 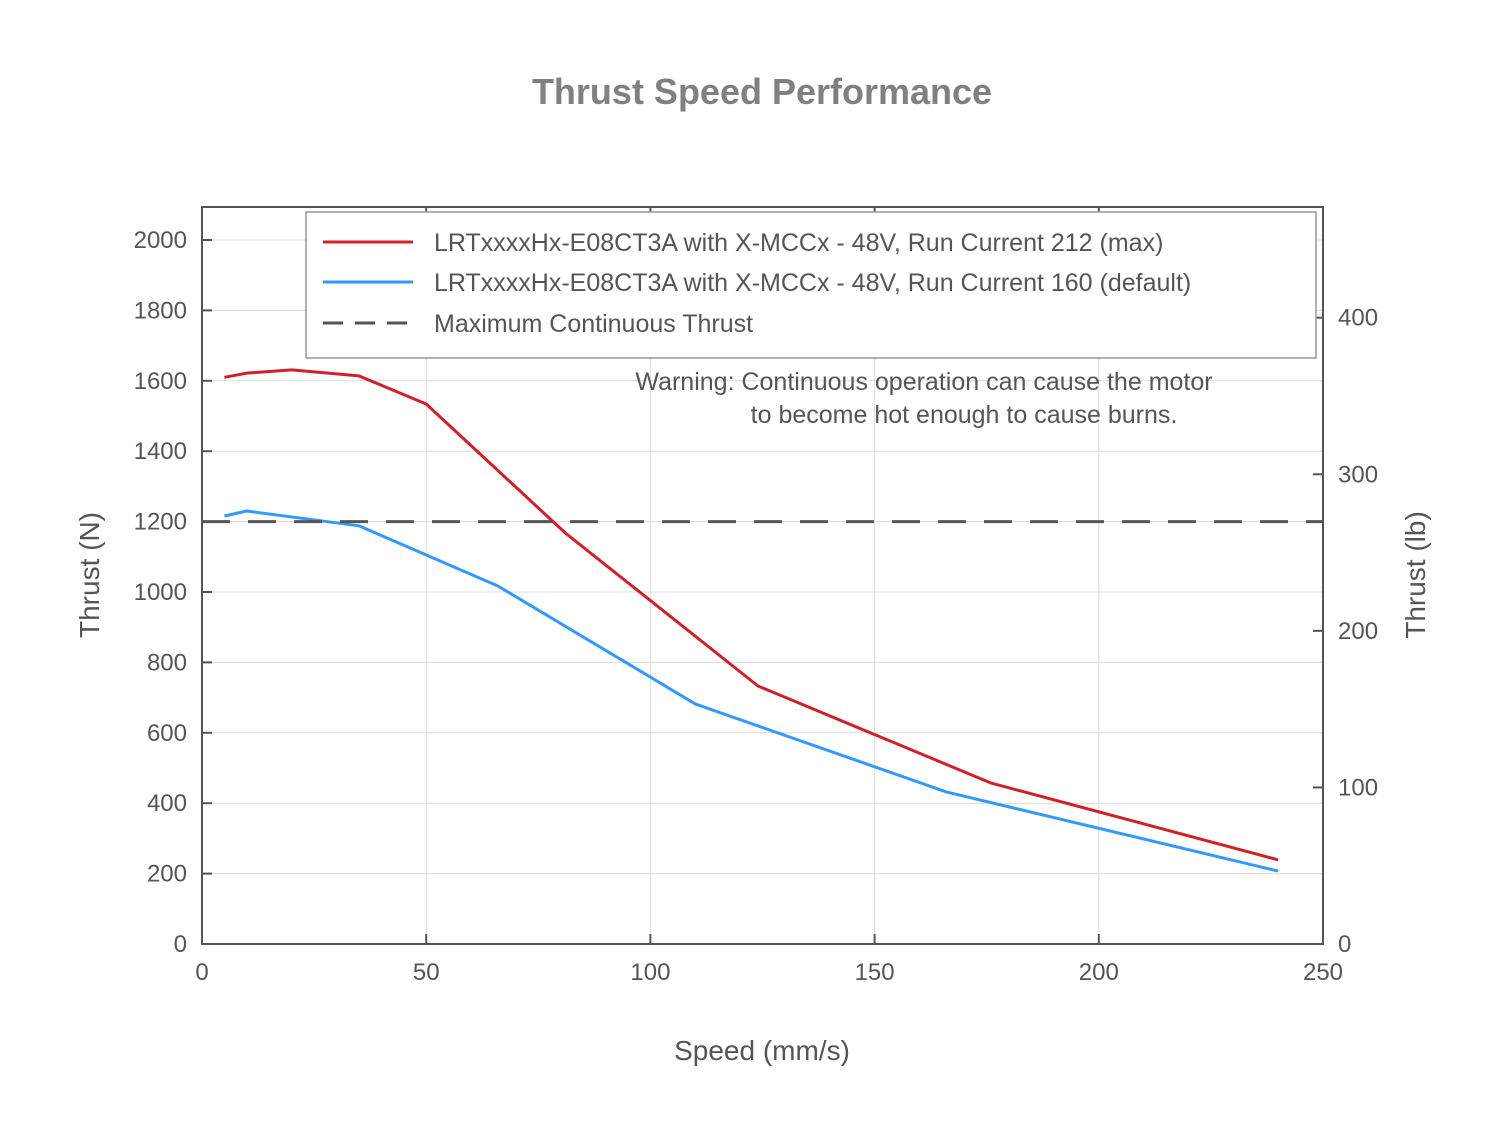 I want to click on y-tick-label: 1400, so click(x=160, y=451).